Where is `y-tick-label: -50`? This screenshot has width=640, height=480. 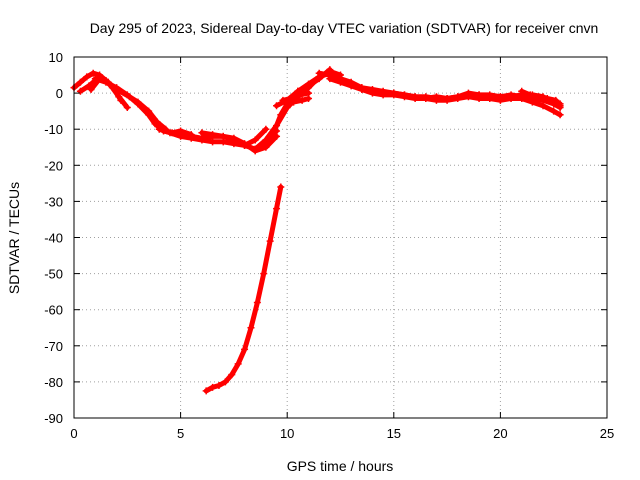 y-tick-label: -50 is located at coordinates (53, 274).